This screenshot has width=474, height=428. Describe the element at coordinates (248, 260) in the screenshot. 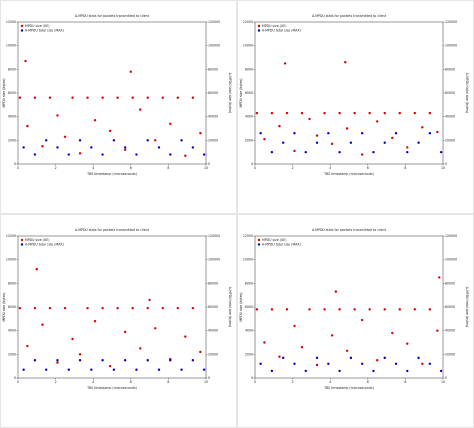

I see `y-tick-label: 10000` at that location.